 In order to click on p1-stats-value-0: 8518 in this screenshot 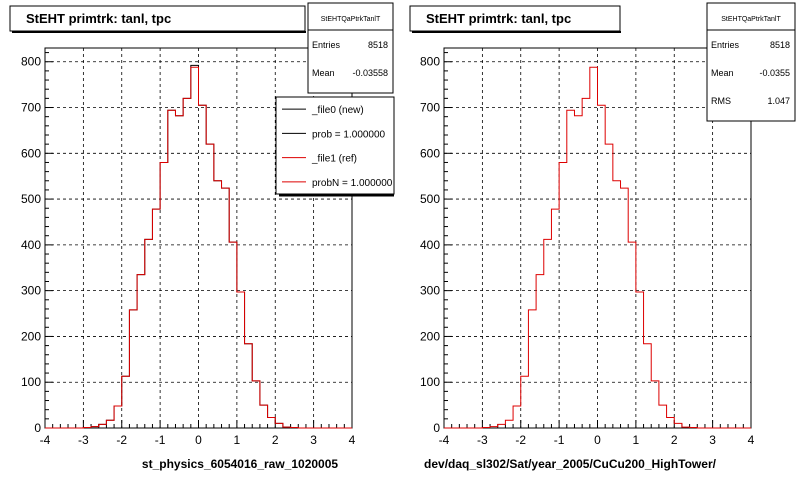, I will do `click(378, 45)`.